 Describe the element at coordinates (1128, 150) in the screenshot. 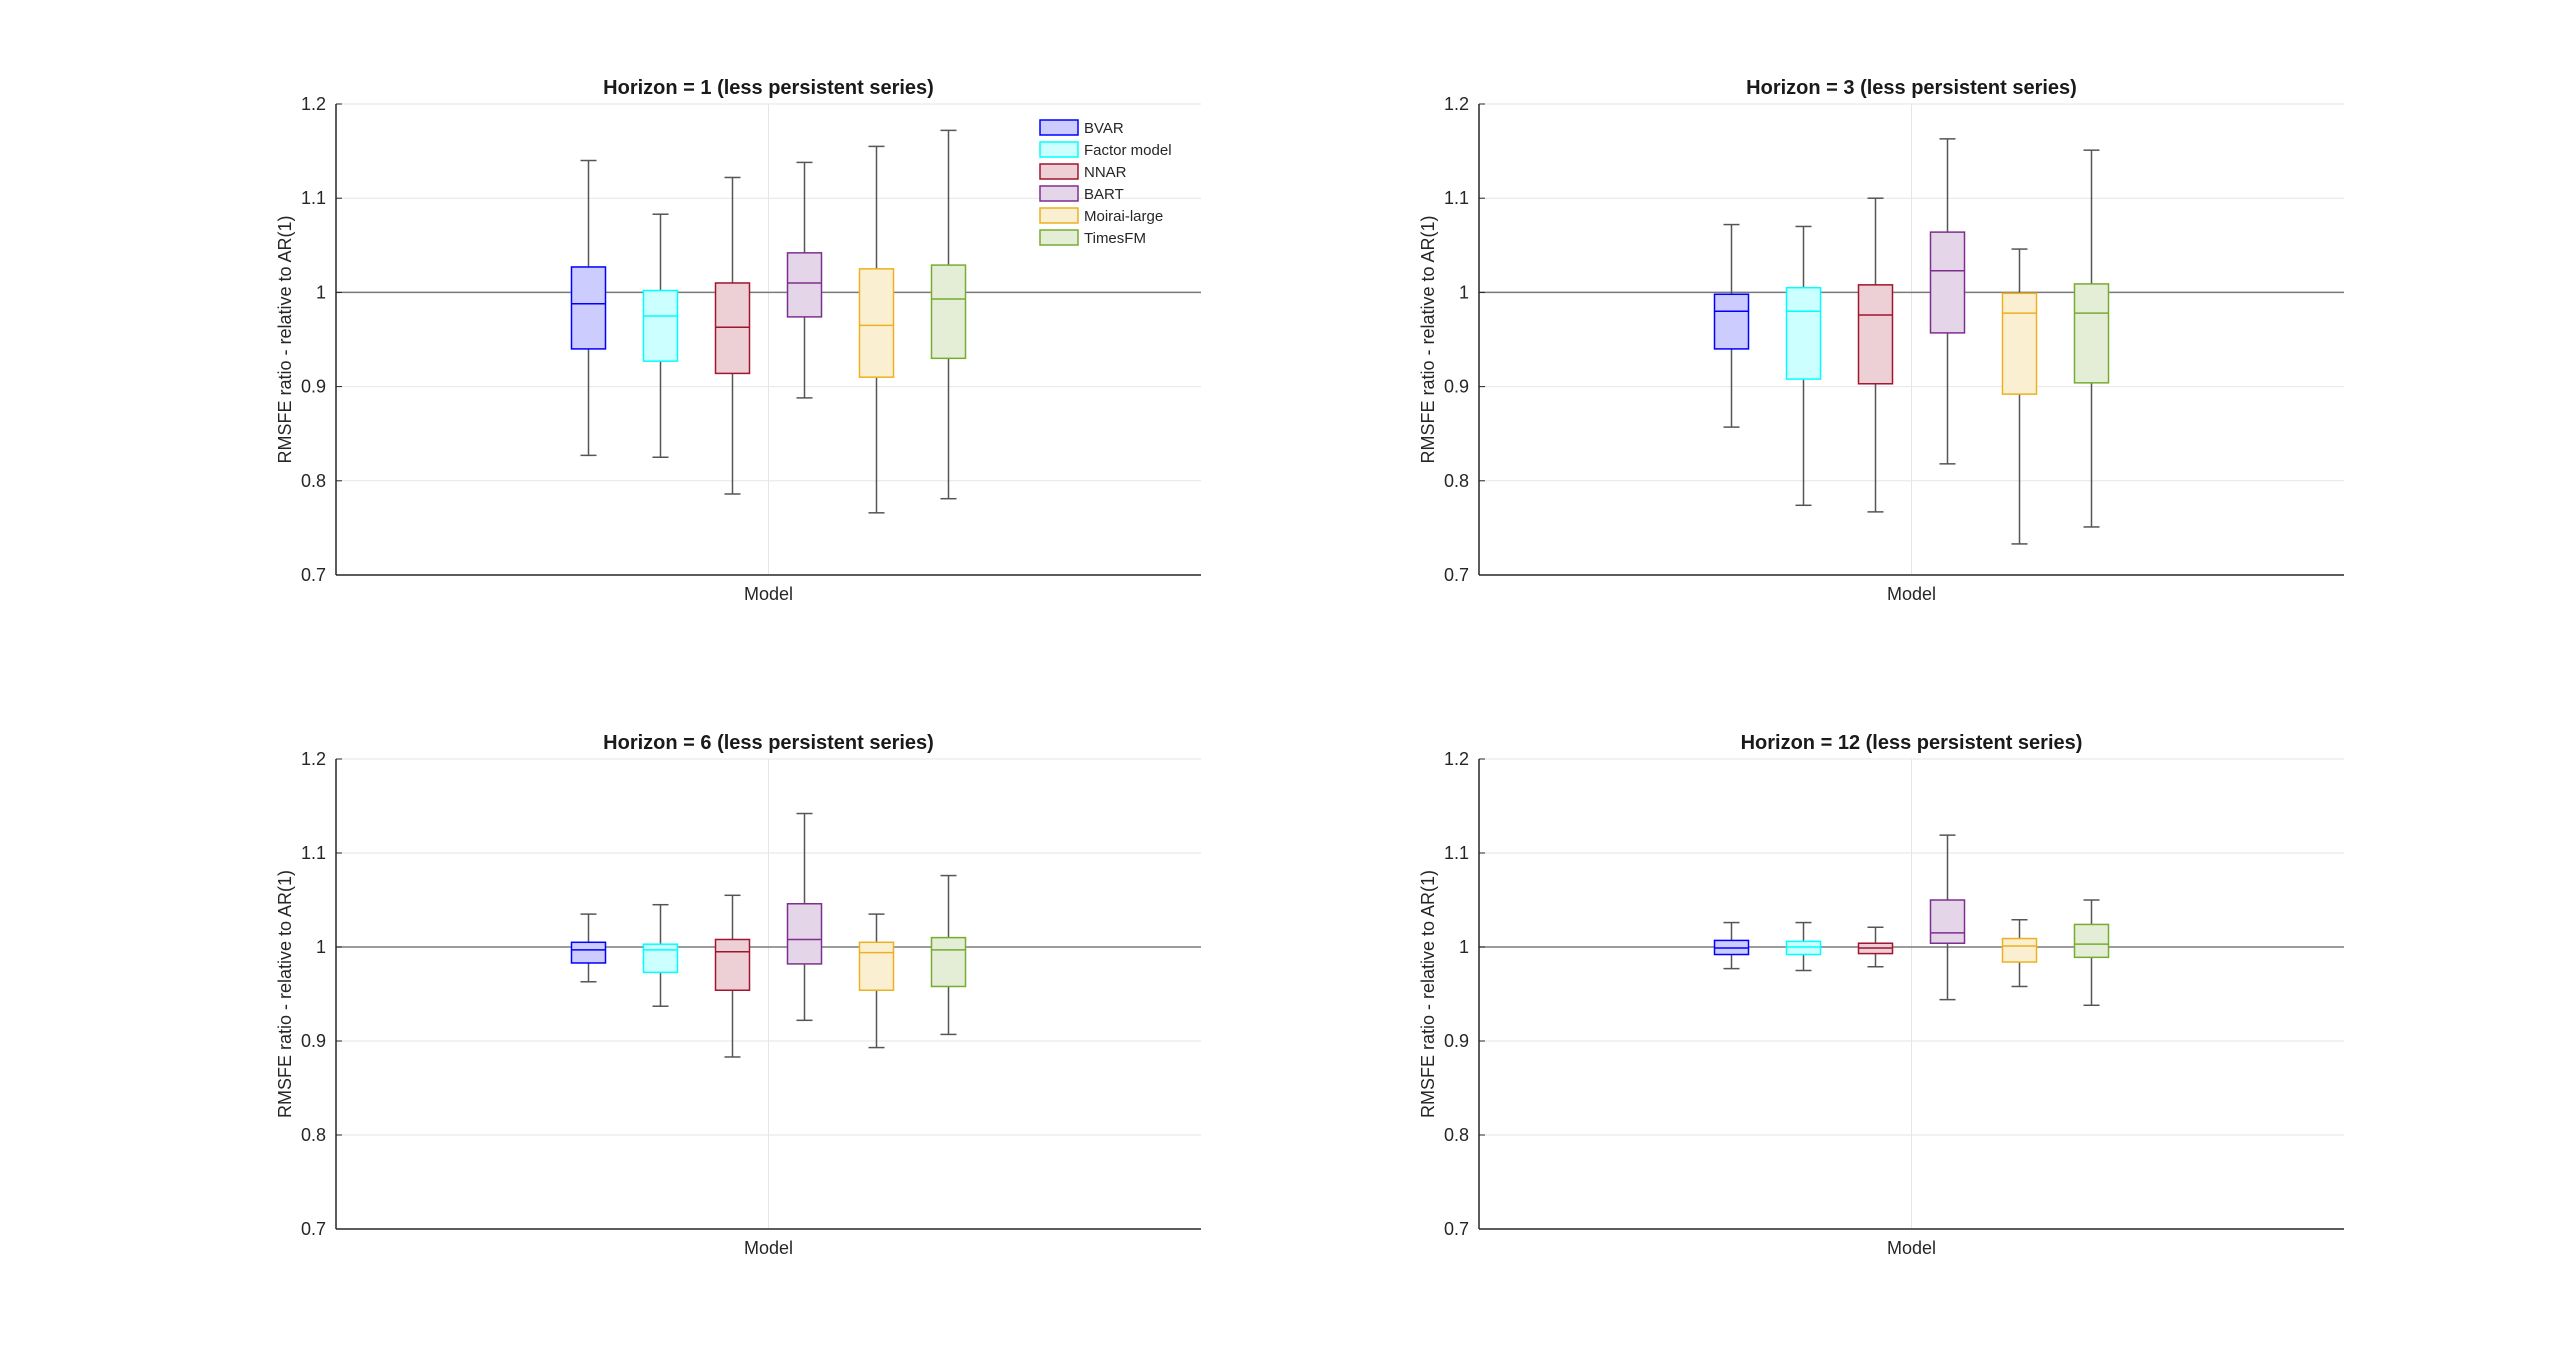

I see `legend-label: Factor model` at that location.